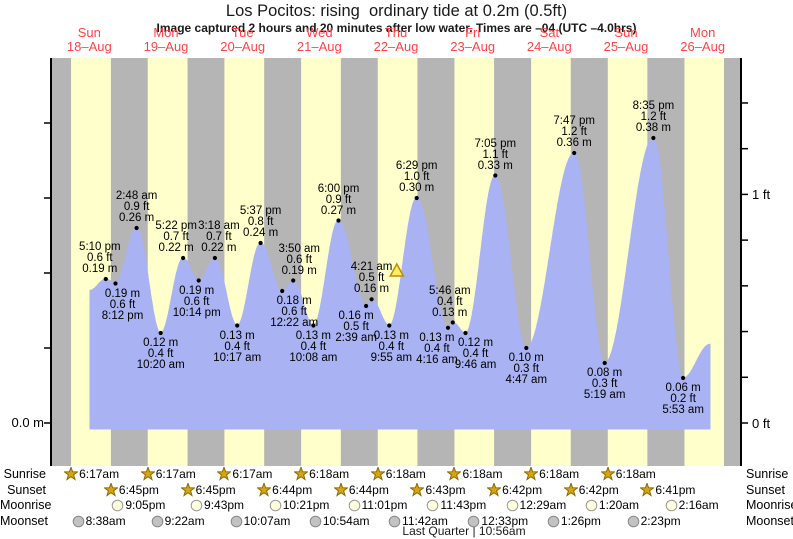  Describe the element at coordinates (267, 521) in the screenshot. I see `moonset-time: 10:07am` at that location.